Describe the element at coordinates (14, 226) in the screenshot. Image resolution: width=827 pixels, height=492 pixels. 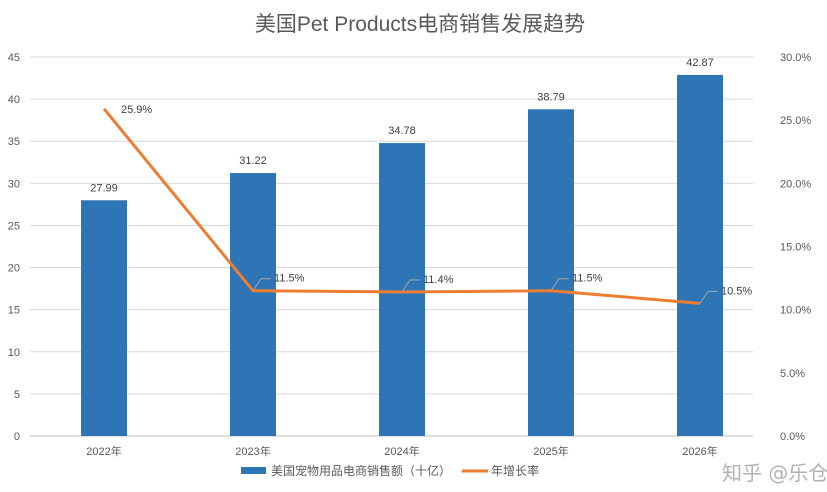
I see `y-left-tick-label: 25` at that location.